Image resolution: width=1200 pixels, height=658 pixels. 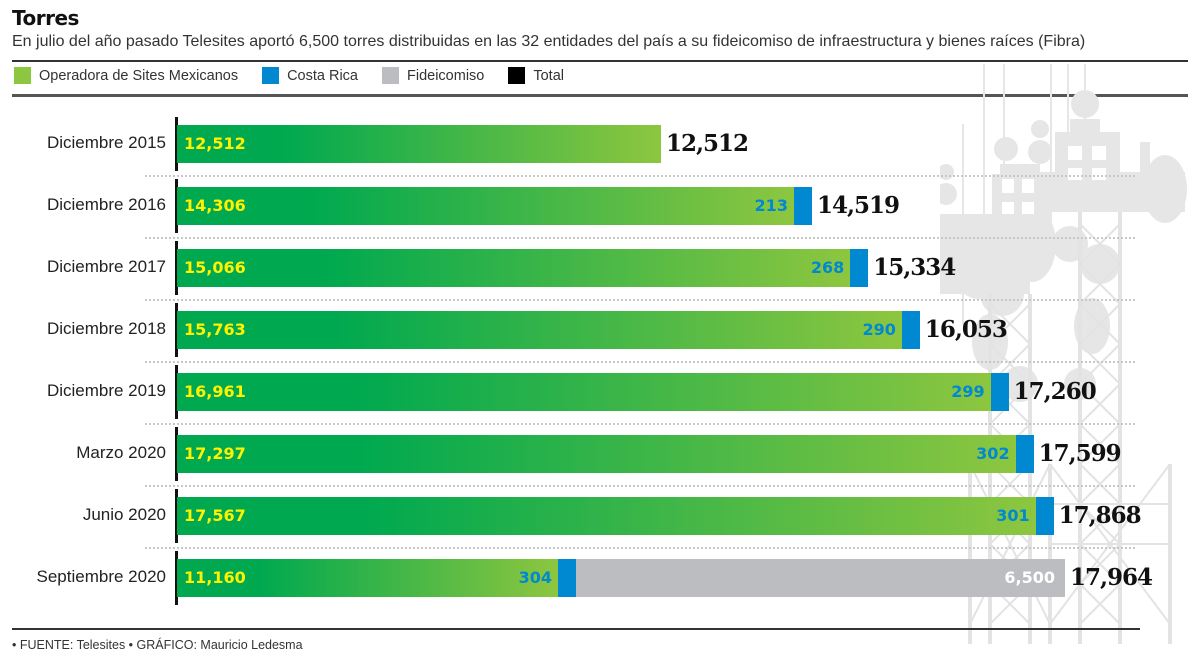 I want to click on label-operadora: 17,297, so click(x=215, y=453).